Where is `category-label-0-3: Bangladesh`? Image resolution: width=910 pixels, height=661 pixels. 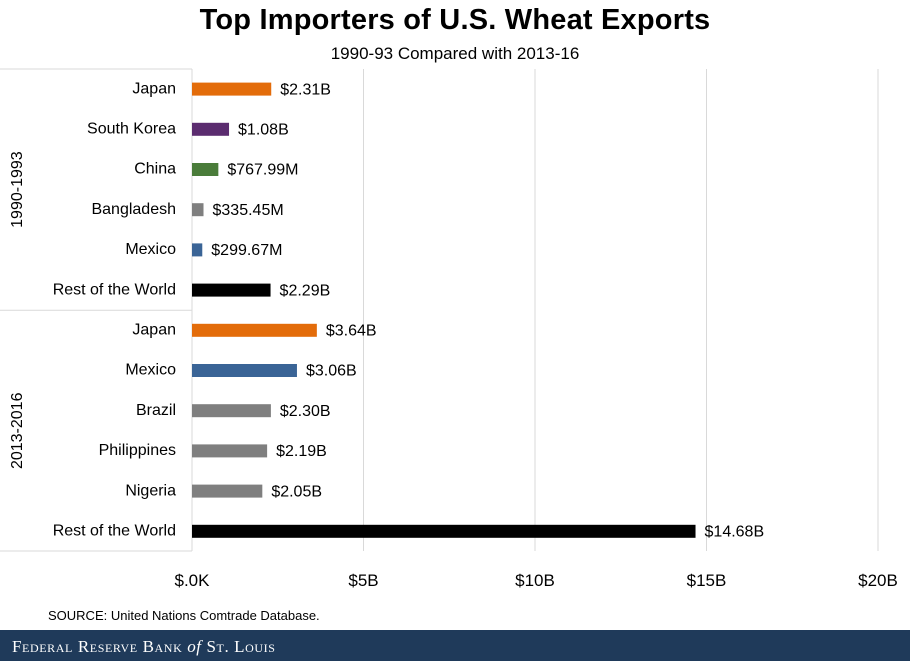
category-label-0-3: Bangladesh is located at coordinates (133, 209).